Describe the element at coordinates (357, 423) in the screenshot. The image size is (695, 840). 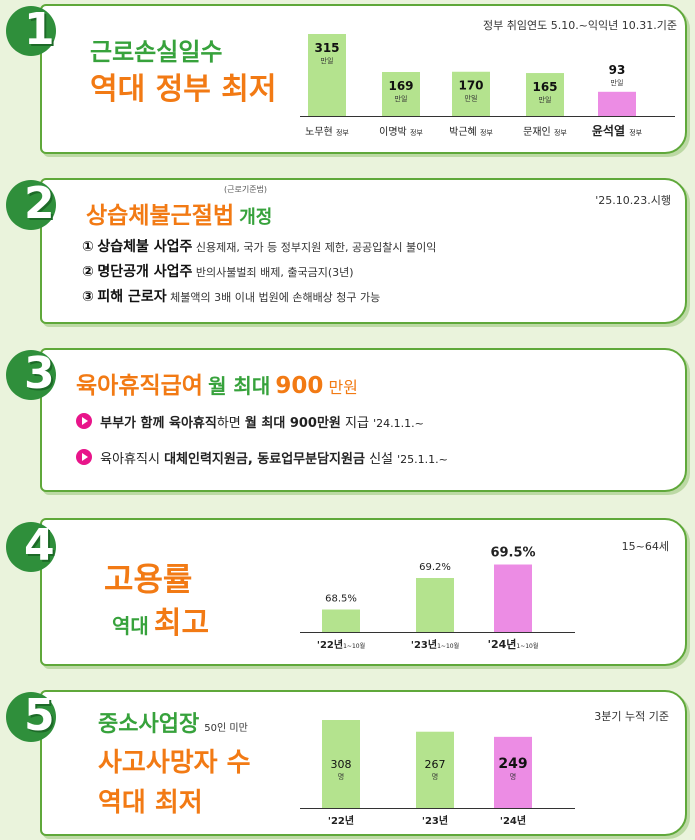
I see `section-3-line-1-text-2: 지급` at that location.